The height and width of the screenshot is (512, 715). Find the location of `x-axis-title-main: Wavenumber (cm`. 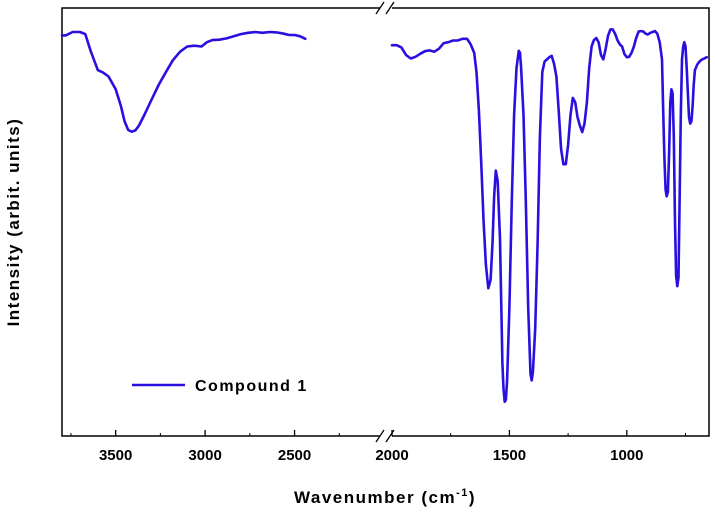

x-axis-title-main: Wavenumber (cm is located at coordinates (375, 497).